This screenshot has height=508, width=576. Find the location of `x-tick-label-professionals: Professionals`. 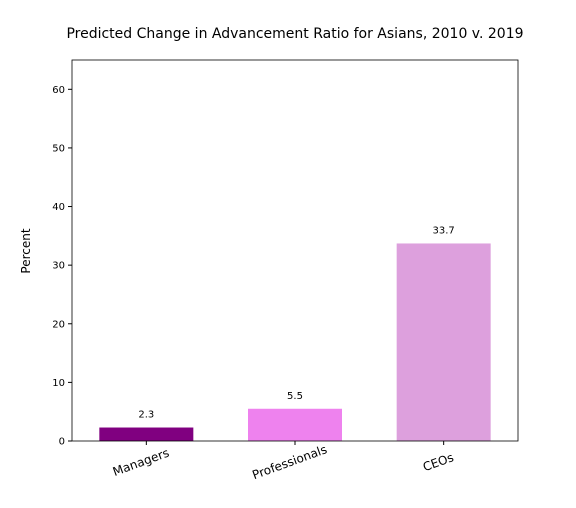

x-tick-label-professionals: Professionals is located at coordinates (289, 462).